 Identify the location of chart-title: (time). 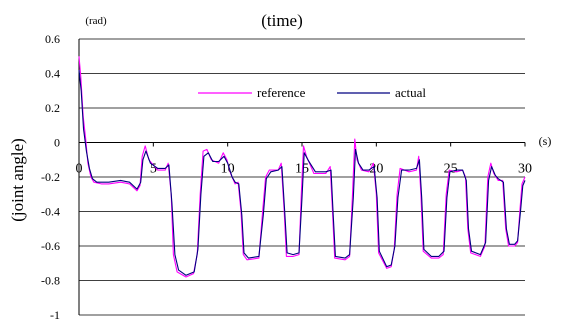
(282, 20).